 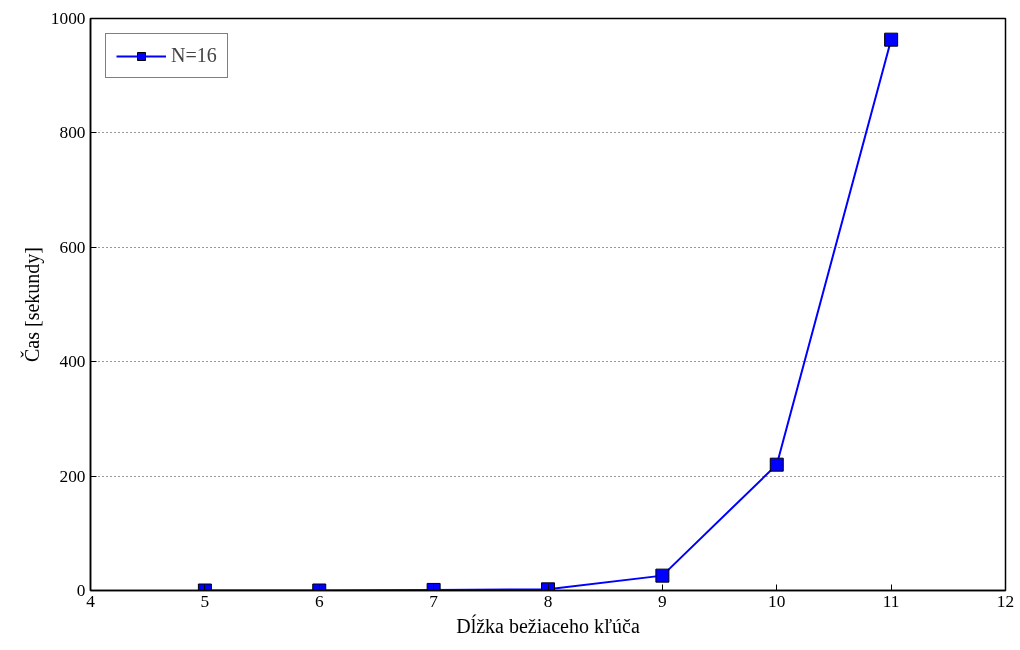 I want to click on x-tick-label: 6, so click(x=319, y=601).